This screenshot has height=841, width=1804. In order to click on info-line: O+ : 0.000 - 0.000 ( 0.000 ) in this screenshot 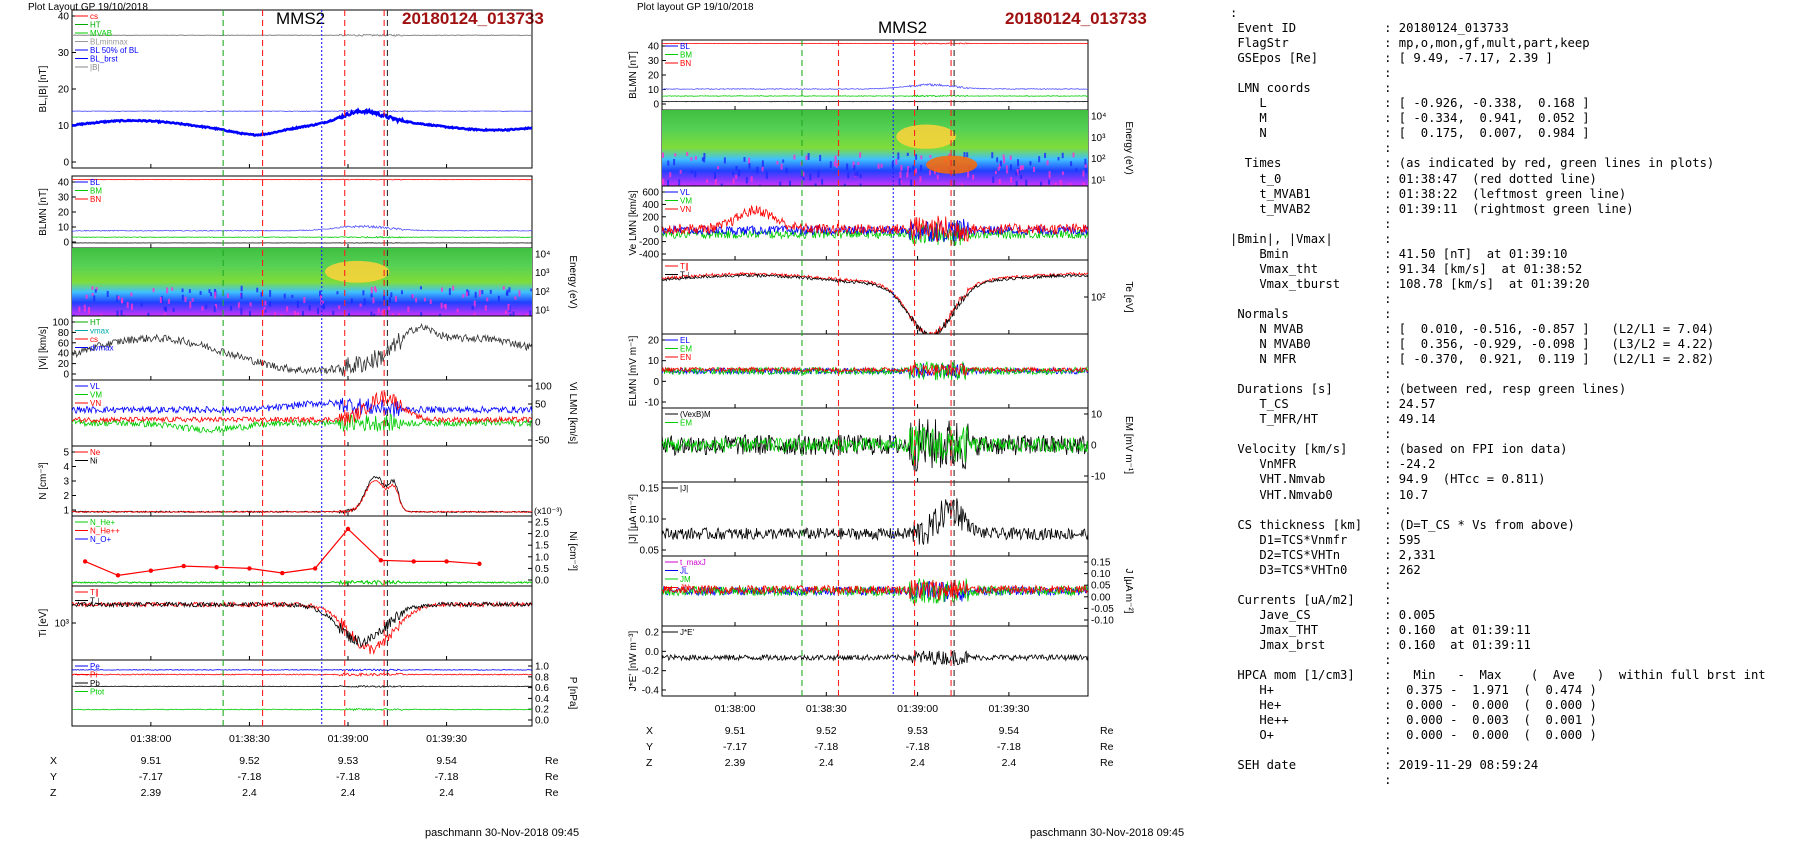, I will do `click(1413, 735)`.